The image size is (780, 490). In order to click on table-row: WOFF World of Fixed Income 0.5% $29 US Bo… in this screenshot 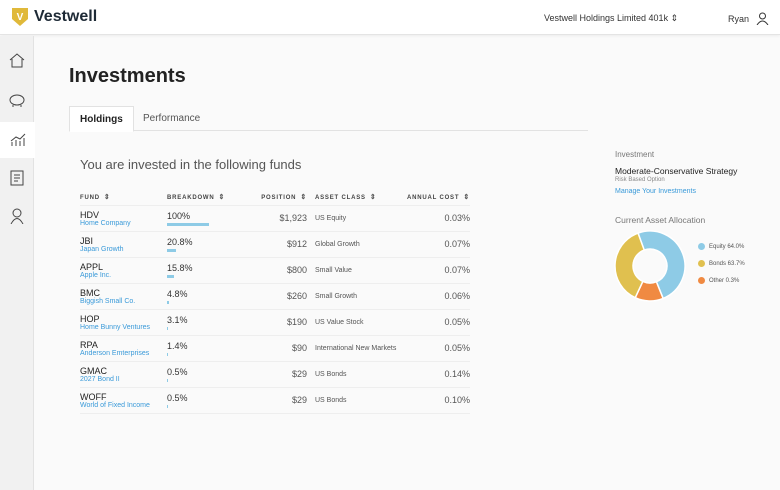, I will do `click(275, 400)`.